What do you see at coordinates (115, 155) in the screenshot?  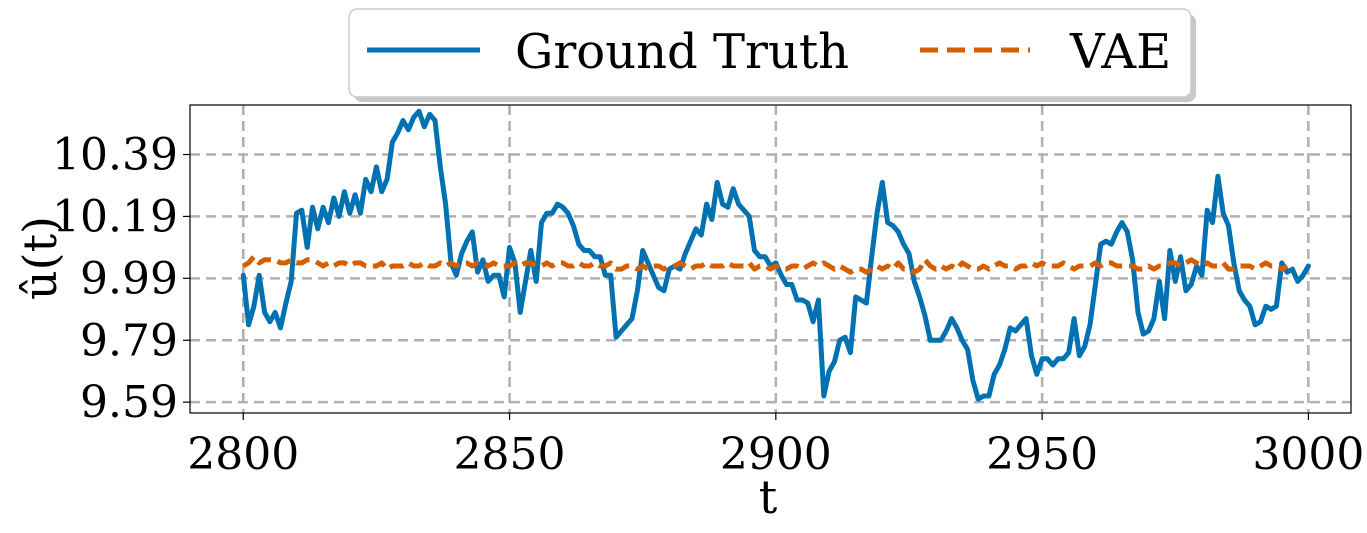 I see `y-tick-label: 10.39` at bounding box center [115, 155].